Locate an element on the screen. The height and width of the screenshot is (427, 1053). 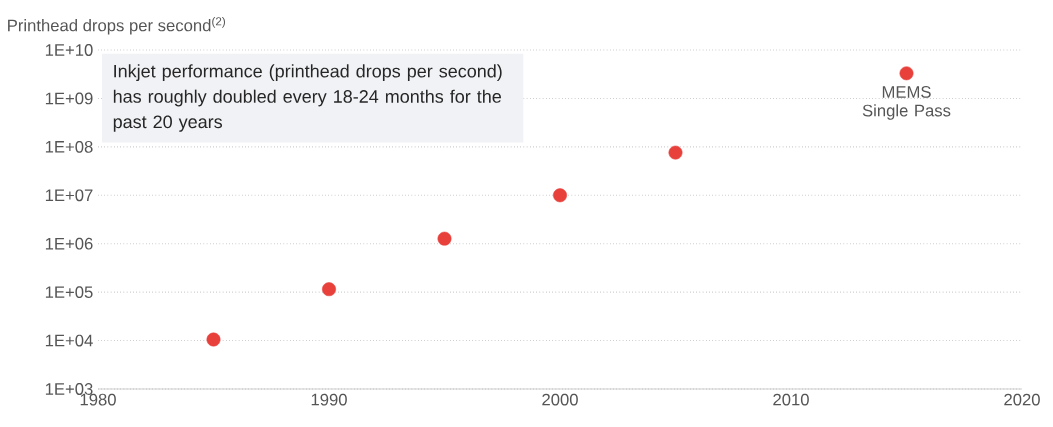
x-tick-label: 1990 is located at coordinates (329, 399).